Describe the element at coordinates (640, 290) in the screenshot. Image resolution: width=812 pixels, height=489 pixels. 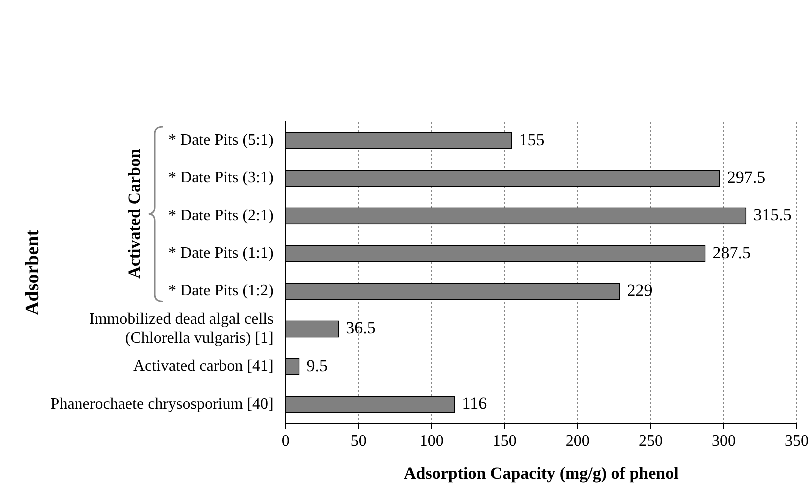
I see `data-label: 229` at that location.